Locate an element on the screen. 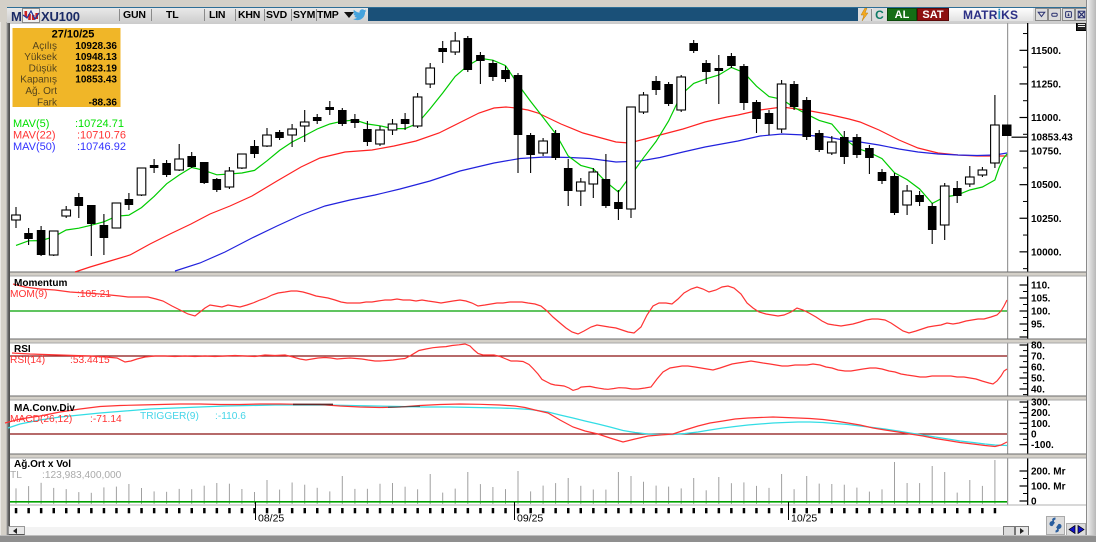 The height and width of the screenshot is (542, 1096). svg-text: MAV(5) is located at coordinates (31, 124).